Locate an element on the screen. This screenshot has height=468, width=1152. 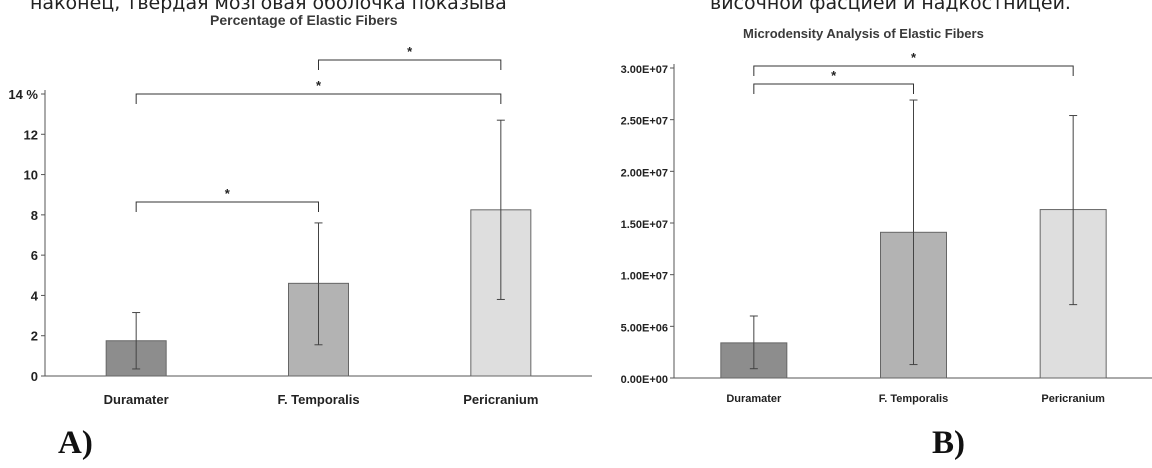
chart-a-title: Percentage of Elastic Fibers is located at coordinates (304, 20).